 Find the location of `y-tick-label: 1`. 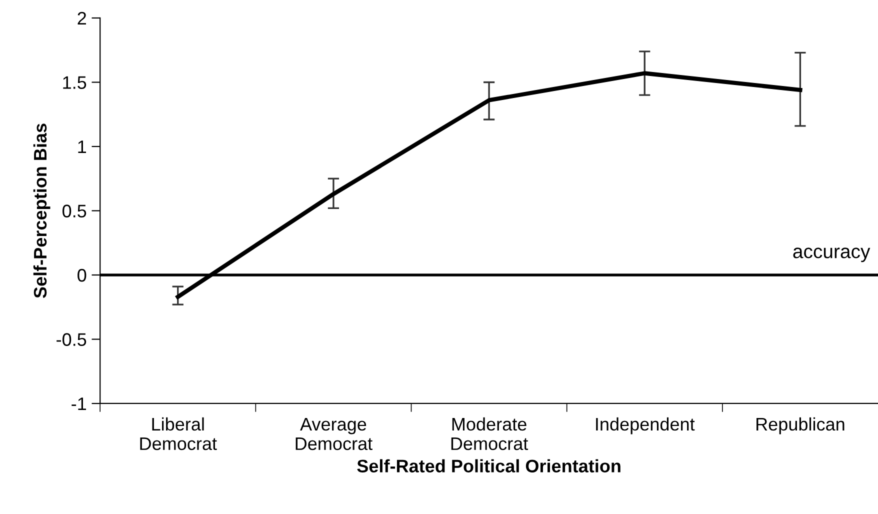

y-tick-label: 1 is located at coordinates (82, 147).